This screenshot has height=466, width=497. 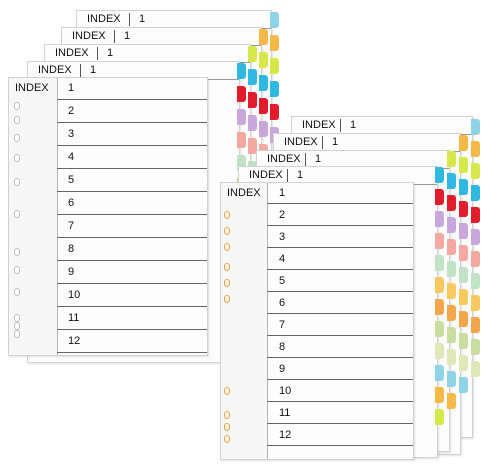 What do you see at coordinates (282, 303) in the screenshot?
I see `tab-number: 6` at bounding box center [282, 303].